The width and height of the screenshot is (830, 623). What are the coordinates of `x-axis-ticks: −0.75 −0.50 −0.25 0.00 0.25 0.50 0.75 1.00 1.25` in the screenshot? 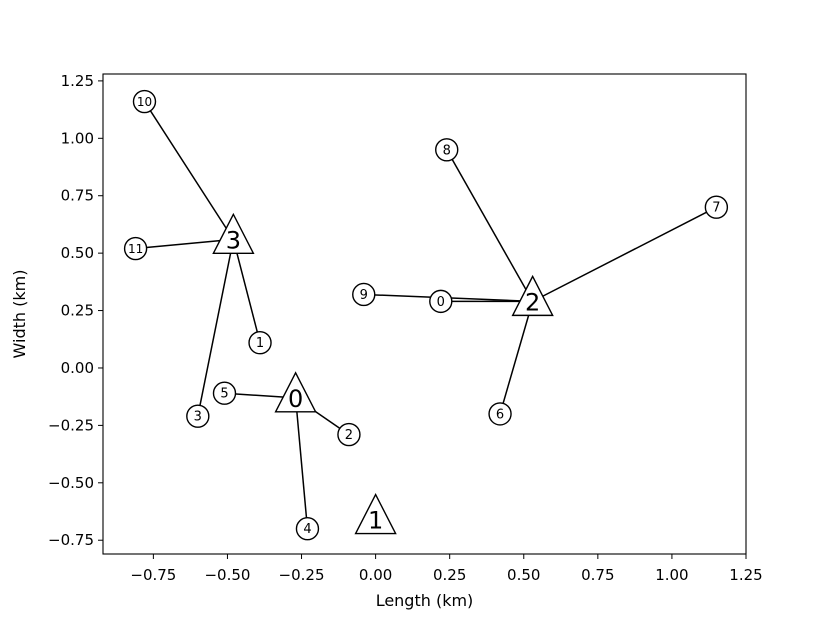 It's located at (446, 569).